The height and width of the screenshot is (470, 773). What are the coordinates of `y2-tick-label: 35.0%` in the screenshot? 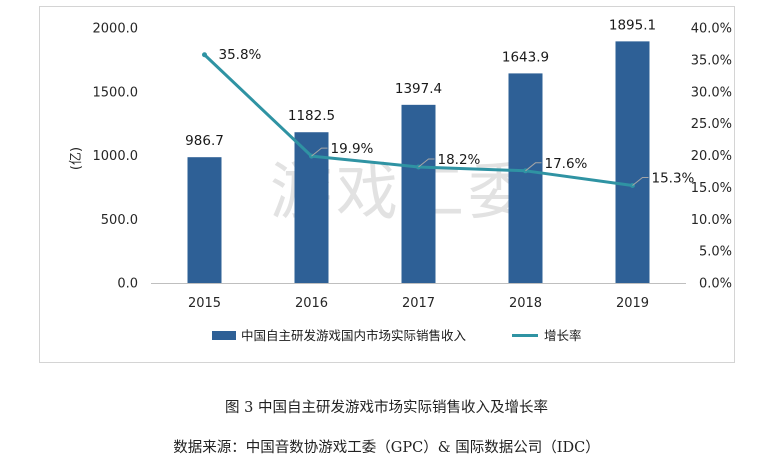 It's located at (711, 60).